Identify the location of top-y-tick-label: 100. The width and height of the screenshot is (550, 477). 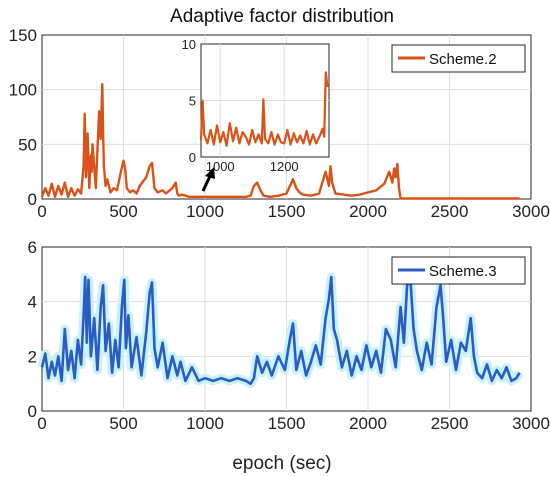
(23, 90).